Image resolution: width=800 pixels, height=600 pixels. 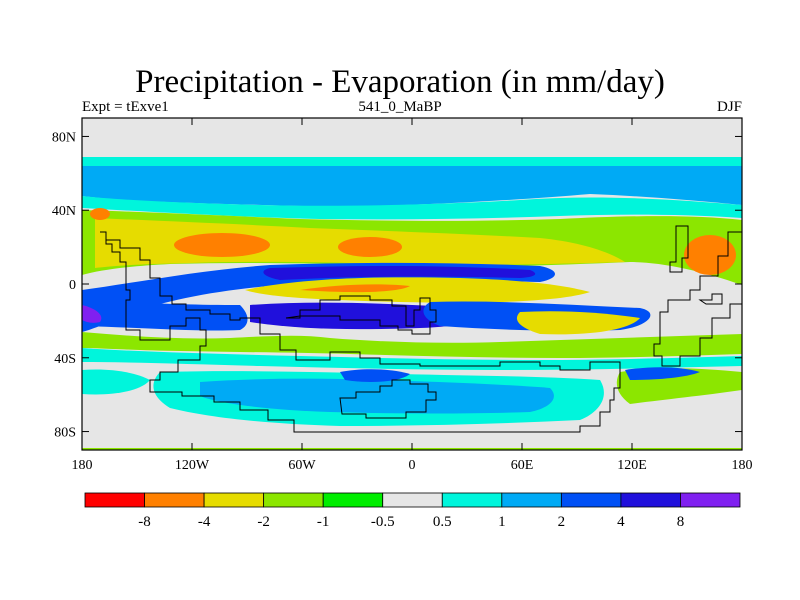 I want to click on field-sh-green-band, so click(x=412, y=345).